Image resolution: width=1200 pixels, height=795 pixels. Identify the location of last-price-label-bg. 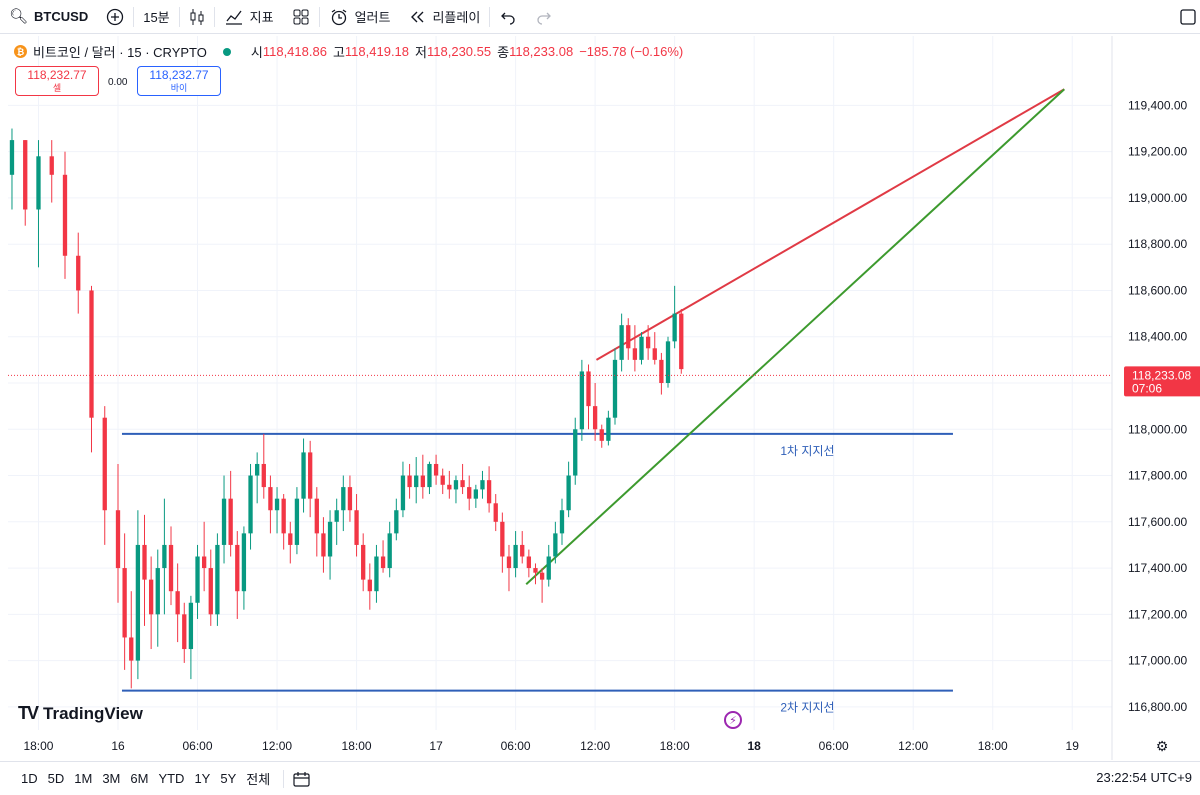
(1162, 381).